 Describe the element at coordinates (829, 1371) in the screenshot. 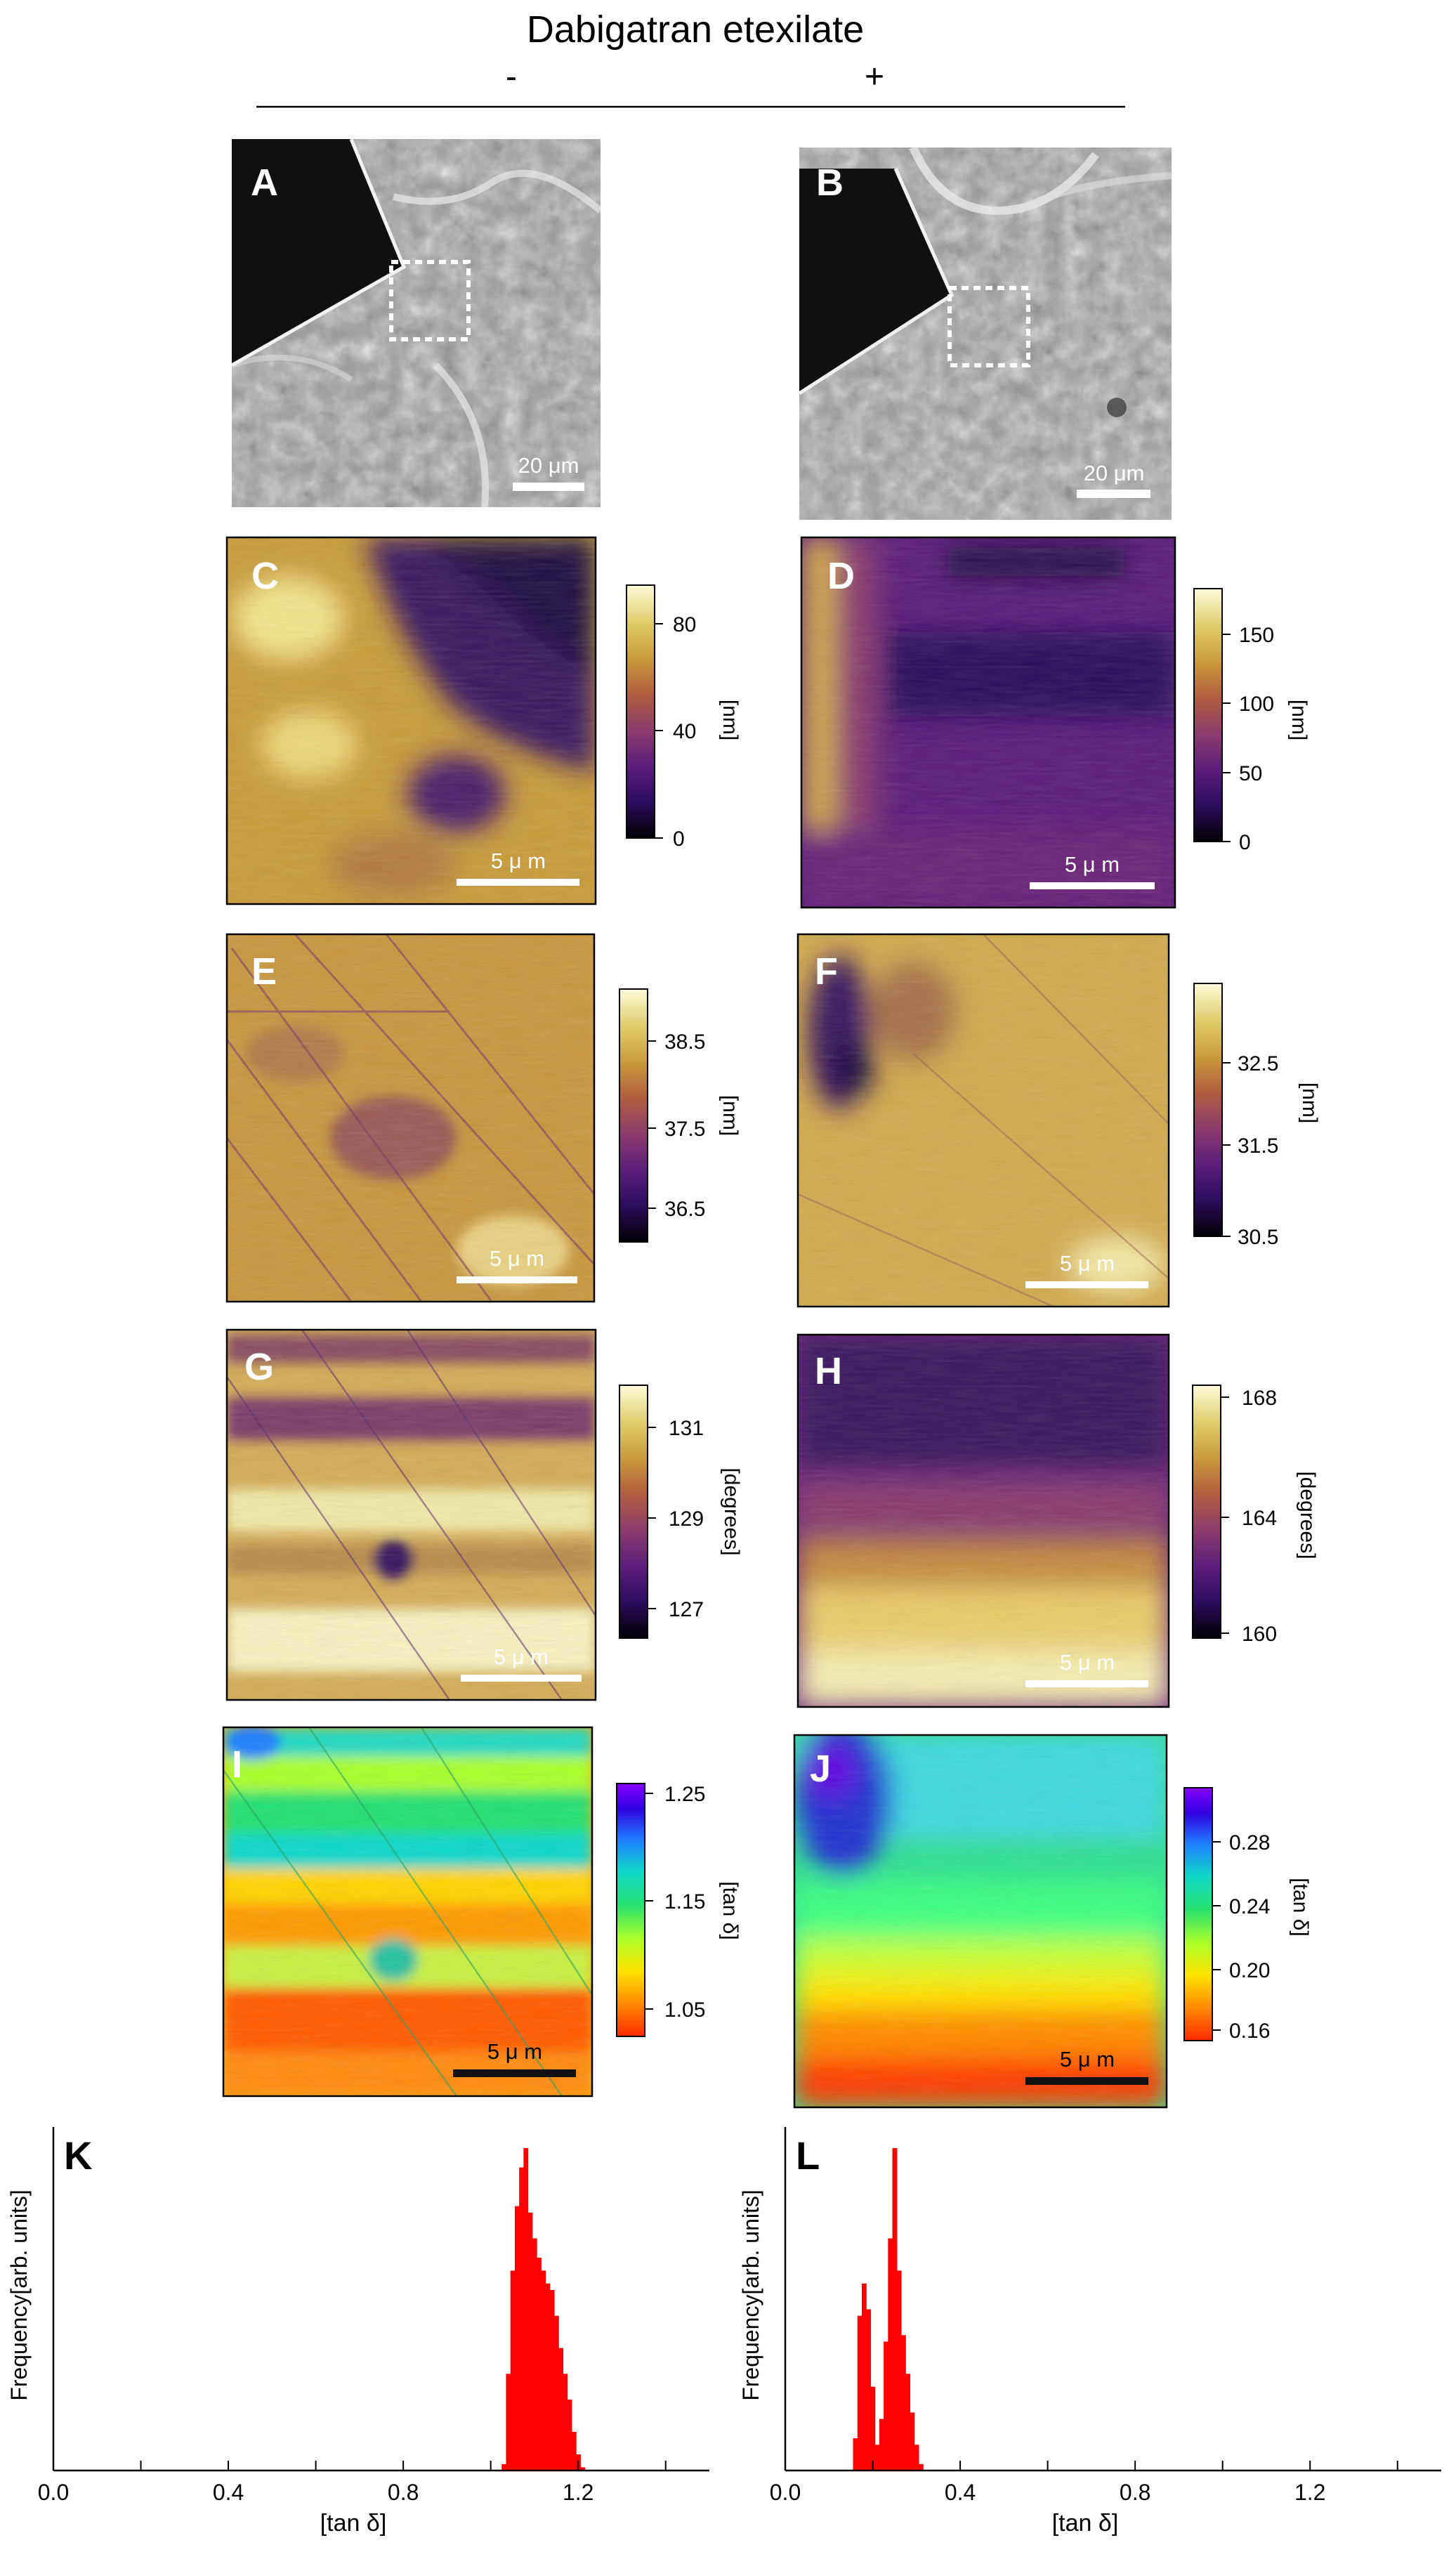

I see `panel-label-h: H` at that location.